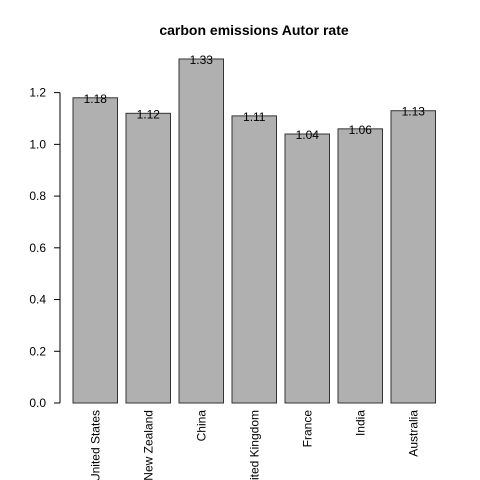 This screenshot has width=480, height=480. What do you see at coordinates (37, 144) in the screenshot?
I see `y-tick-label: 1.0` at bounding box center [37, 144].